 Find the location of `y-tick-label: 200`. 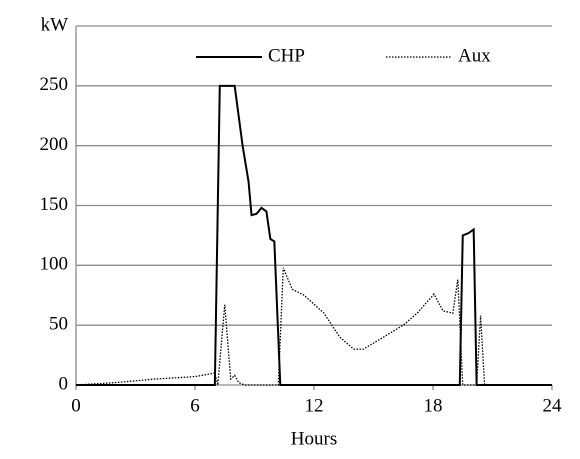

y-tick-label: 200 is located at coordinates (54, 144).